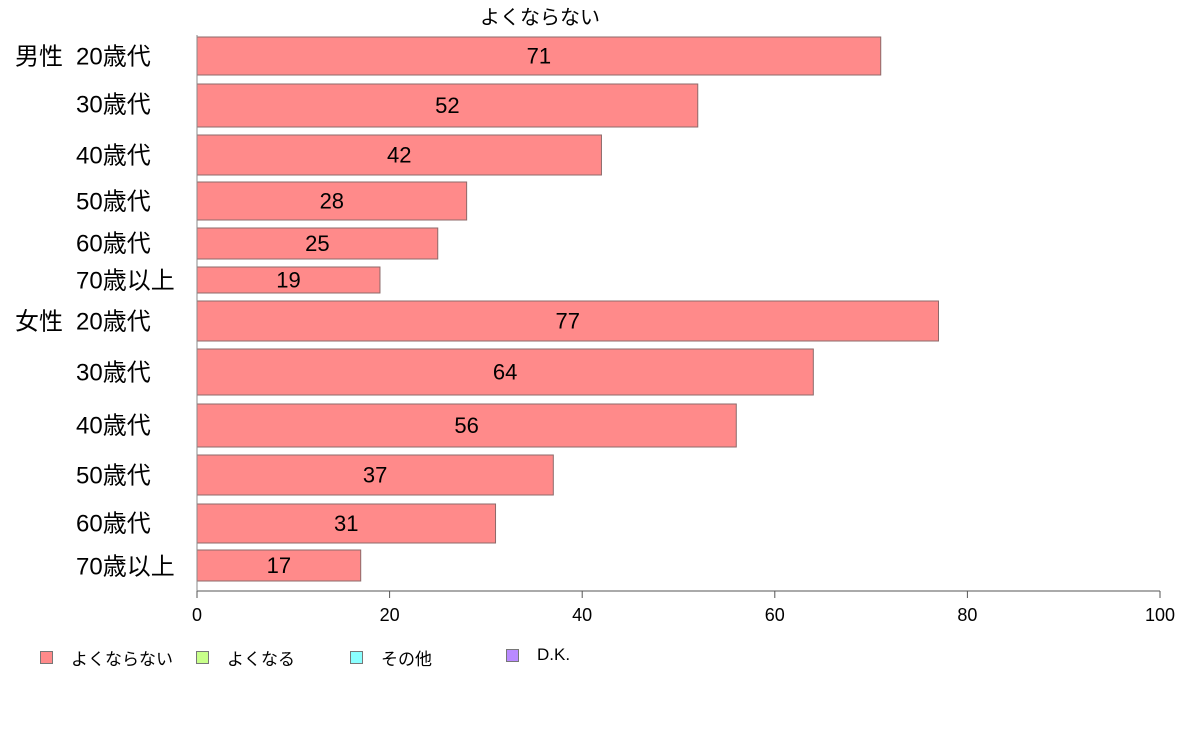 The width and height of the screenshot is (1188, 736). Describe the element at coordinates (261, 659) in the screenshot. I see `legend-label: よくなる` at that location.